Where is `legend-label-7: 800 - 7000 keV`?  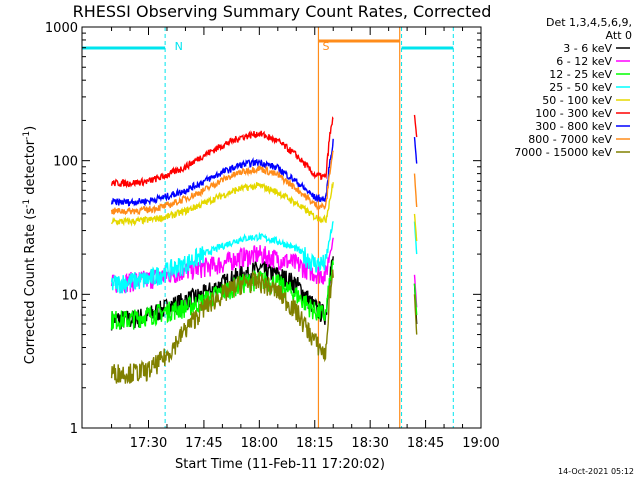 legend-label-7: 800 - 7000 keV is located at coordinates (570, 139).